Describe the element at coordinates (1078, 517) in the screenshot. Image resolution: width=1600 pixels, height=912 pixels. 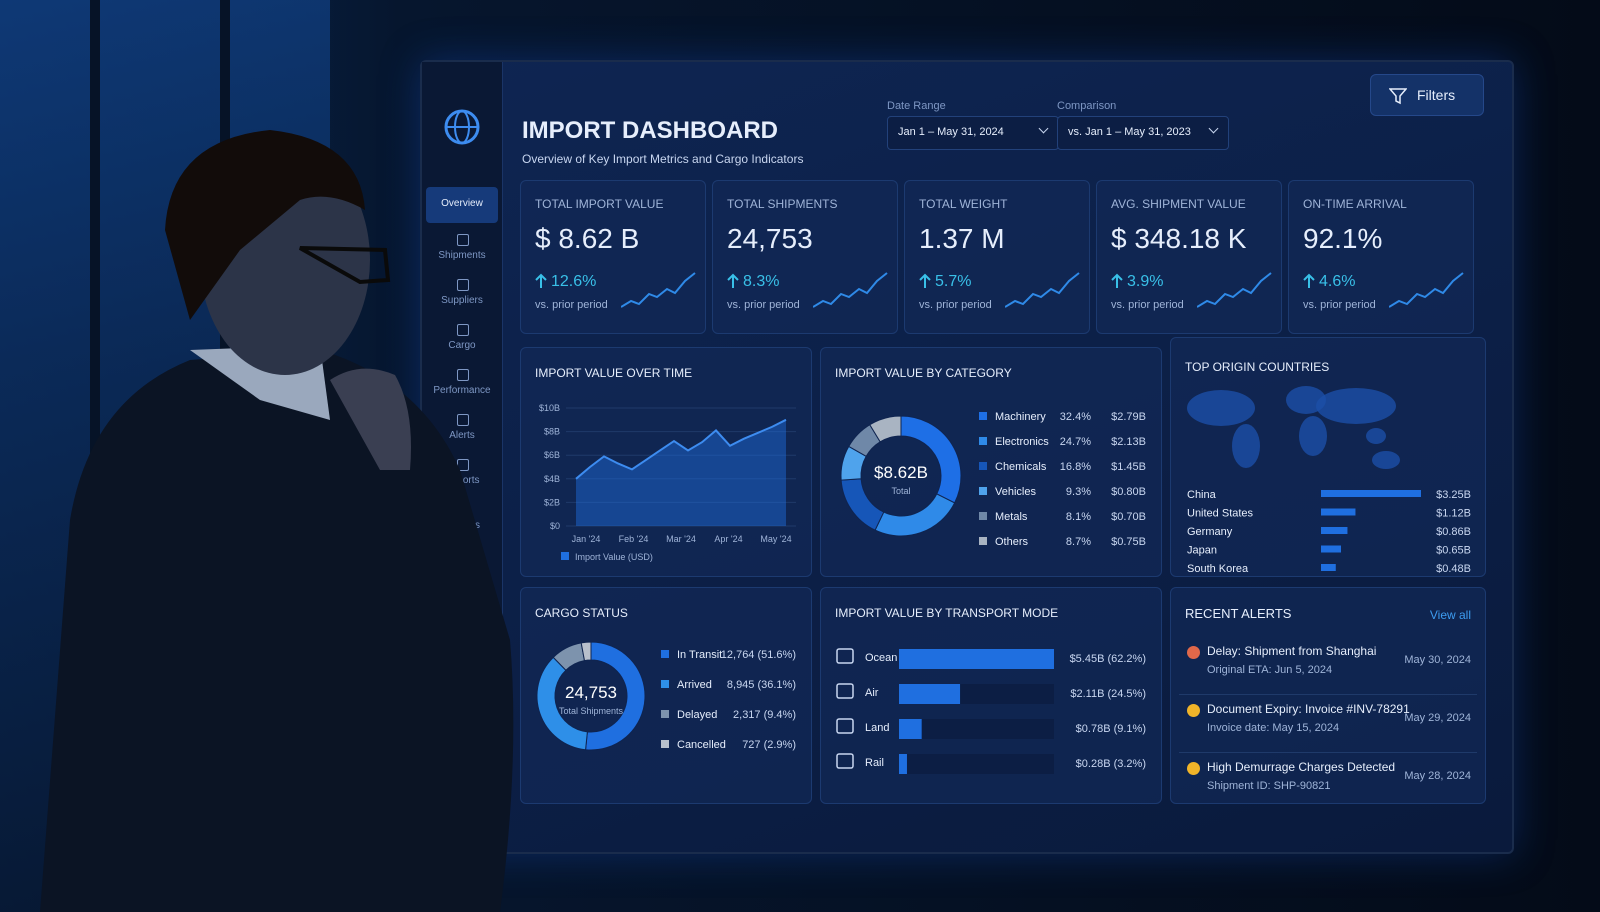
I see `legend-value: 8.1%` at that location.